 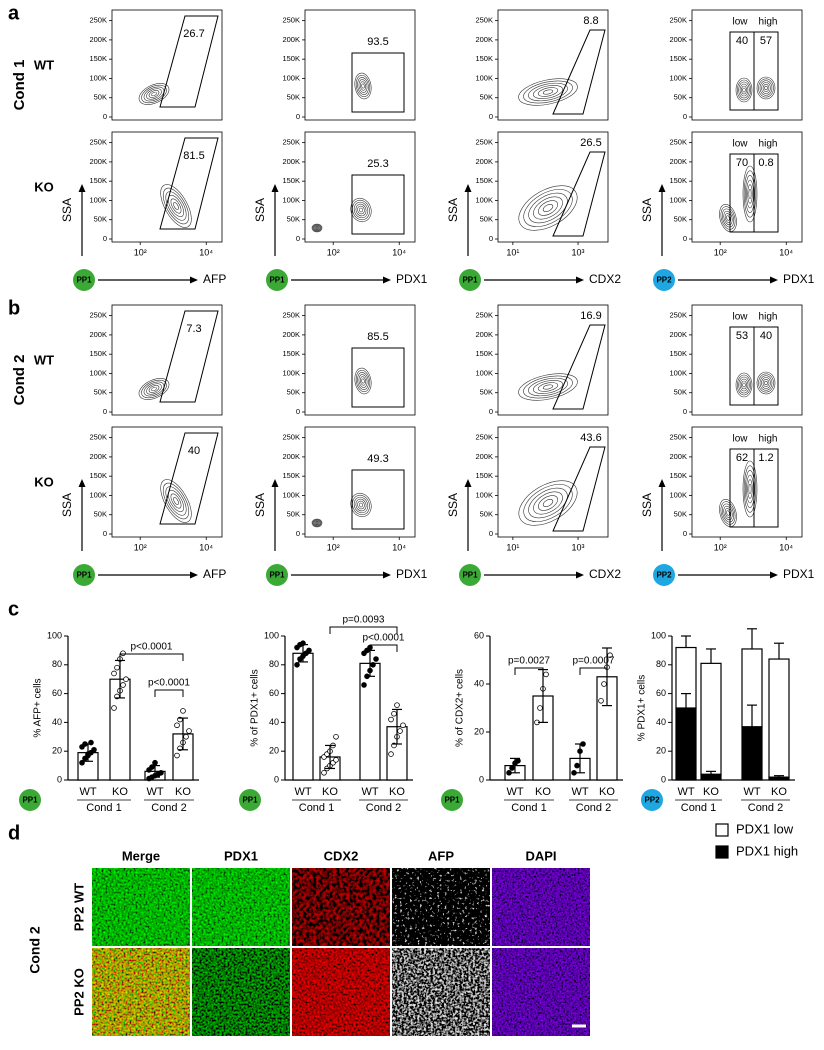 What do you see at coordinates (740, 439) in the screenshot?
I see `gate-name: low` at bounding box center [740, 439].